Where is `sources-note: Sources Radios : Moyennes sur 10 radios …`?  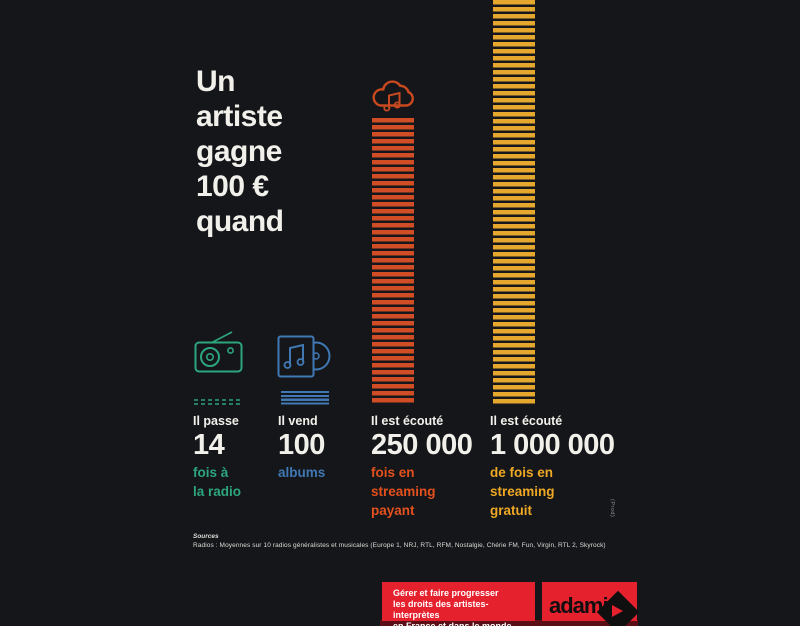 sources-note: Sources Radios : Moyennes sur 10 radios … is located at coordinates (399, 541).